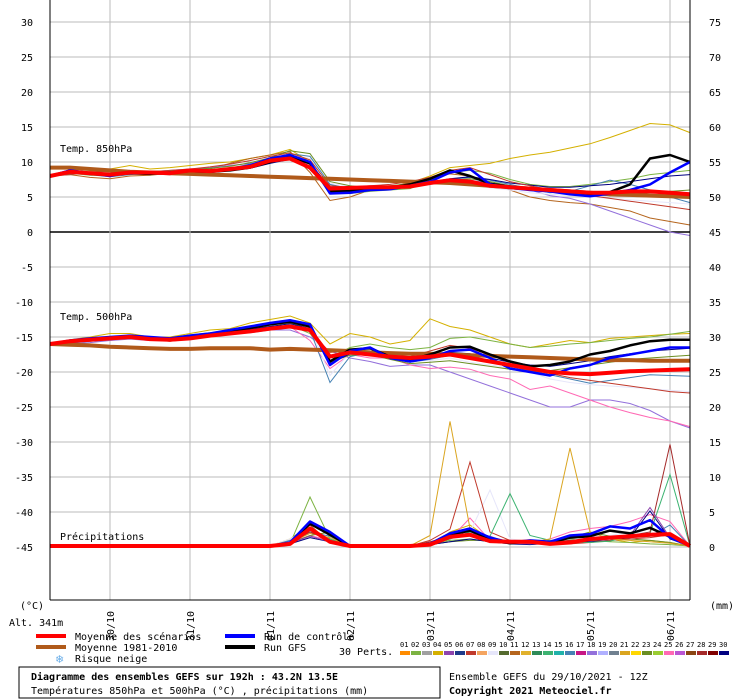  Describe the element at coordinates (715, 408) in the screenshot. I see `right-tick-label: 20` at that location.